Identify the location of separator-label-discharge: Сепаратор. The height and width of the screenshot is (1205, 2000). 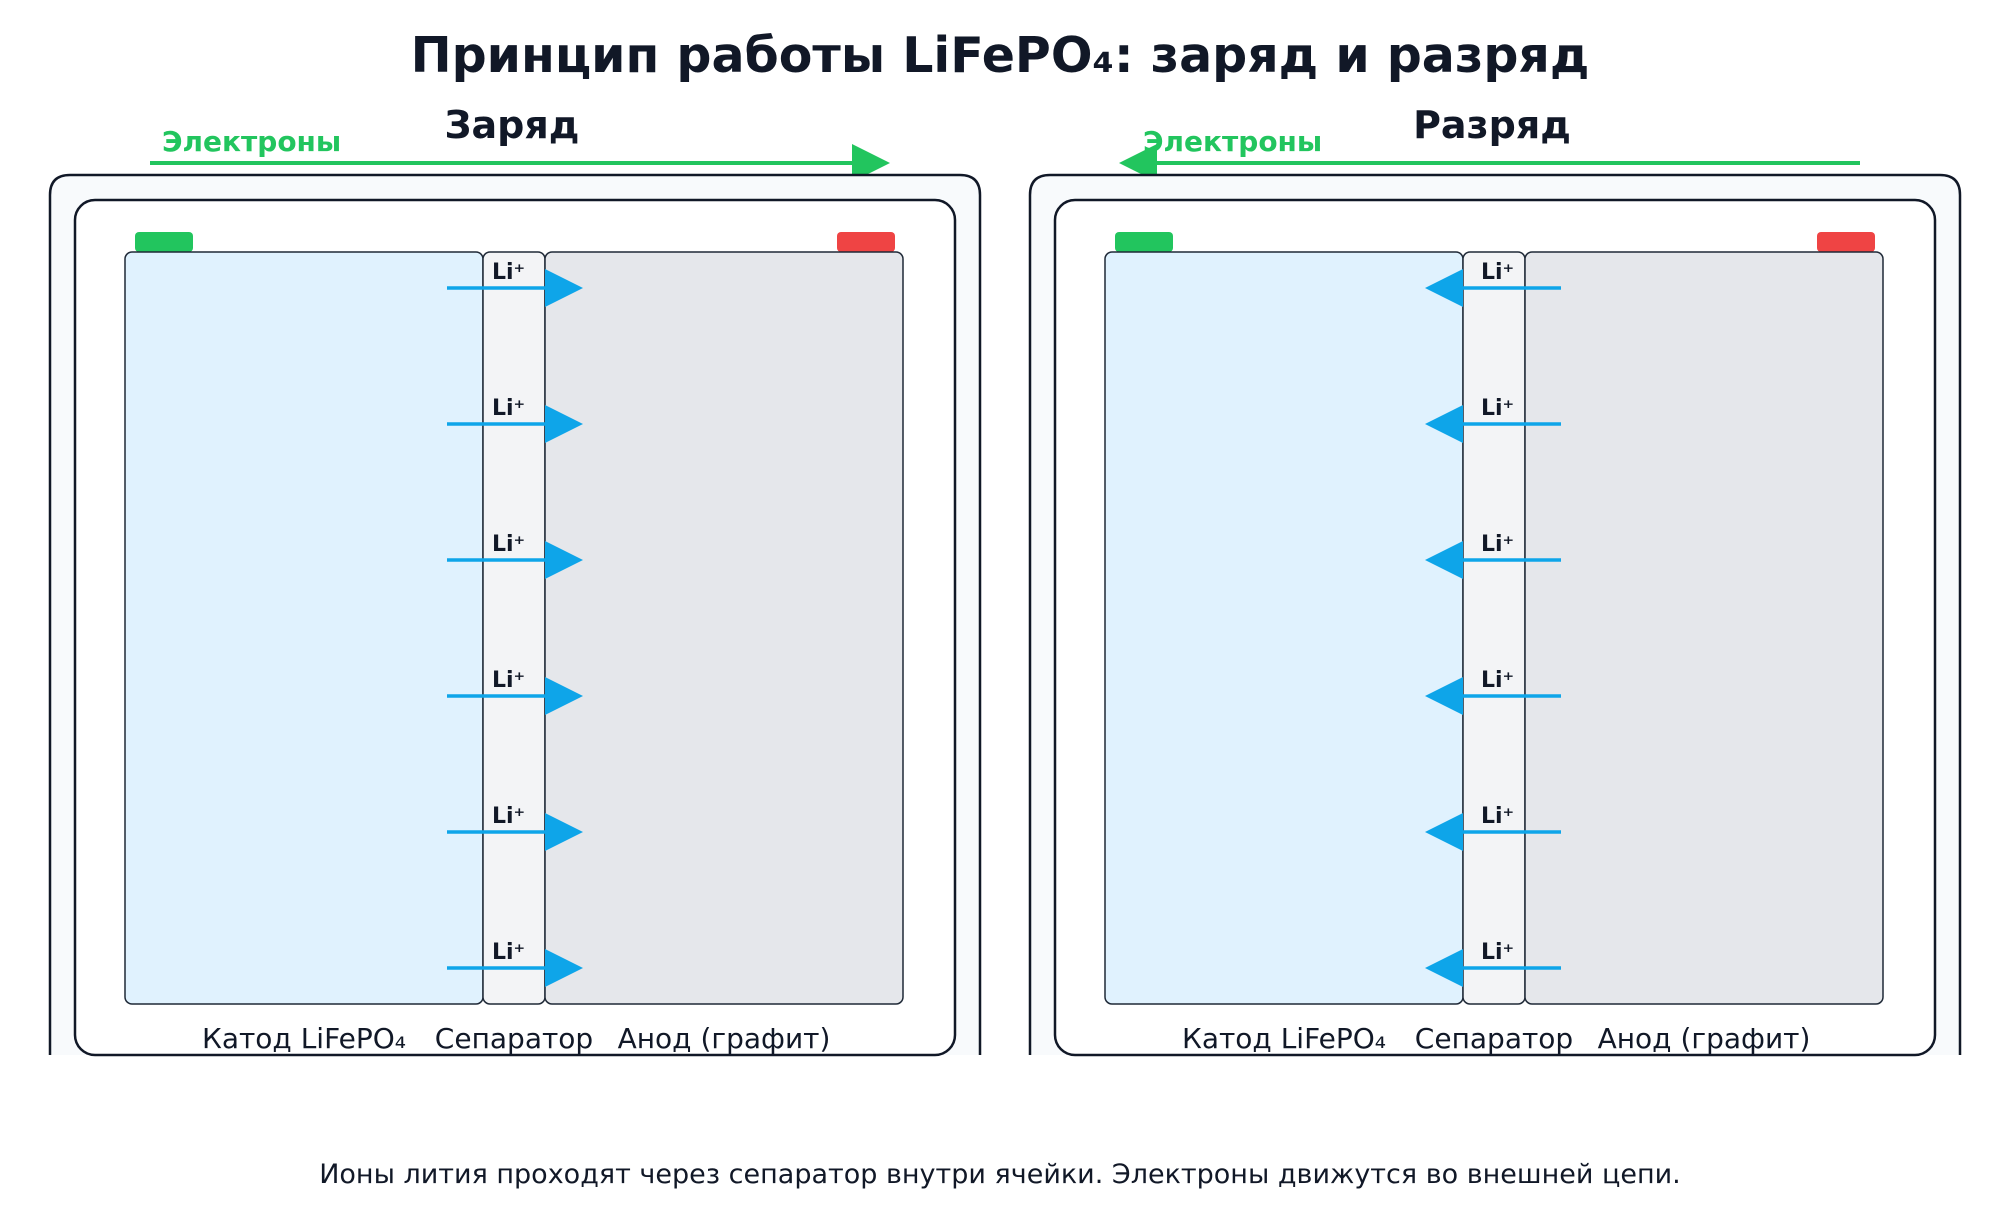
(1494, 1038).